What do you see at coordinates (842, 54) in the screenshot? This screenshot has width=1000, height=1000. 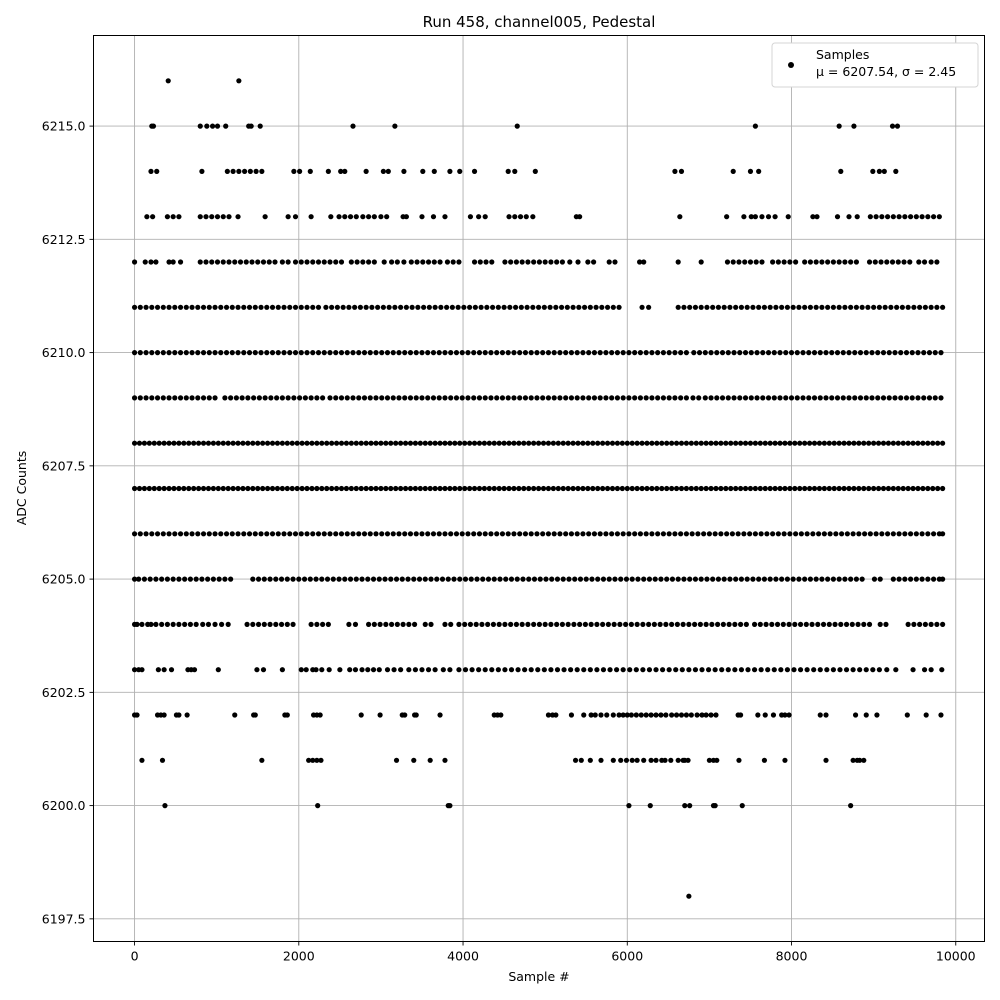 I see `legend-series-name: Samples` at bounding box center [842, 54].